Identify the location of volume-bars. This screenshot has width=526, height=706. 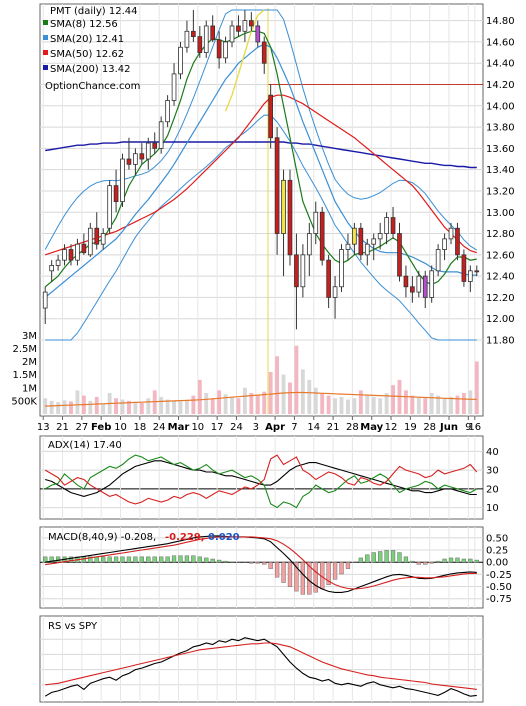
(261, 379).